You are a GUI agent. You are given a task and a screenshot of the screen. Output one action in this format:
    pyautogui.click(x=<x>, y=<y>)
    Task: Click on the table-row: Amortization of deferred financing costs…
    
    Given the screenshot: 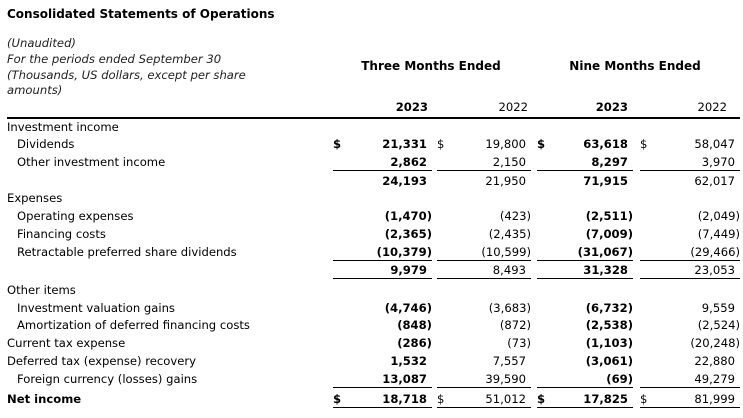 What is the action you would take?
    pyautogui.click(x=371, y=325)
    